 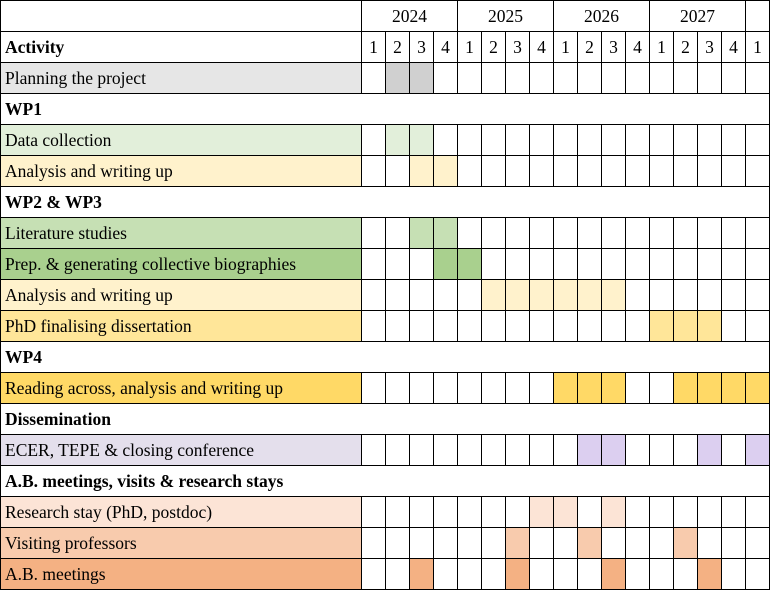 What do you see at coordinates (181, 512) in the screenshot?
I see `task-label: Research stay (PhD, postdoc)` at bounding box center [181, 512].